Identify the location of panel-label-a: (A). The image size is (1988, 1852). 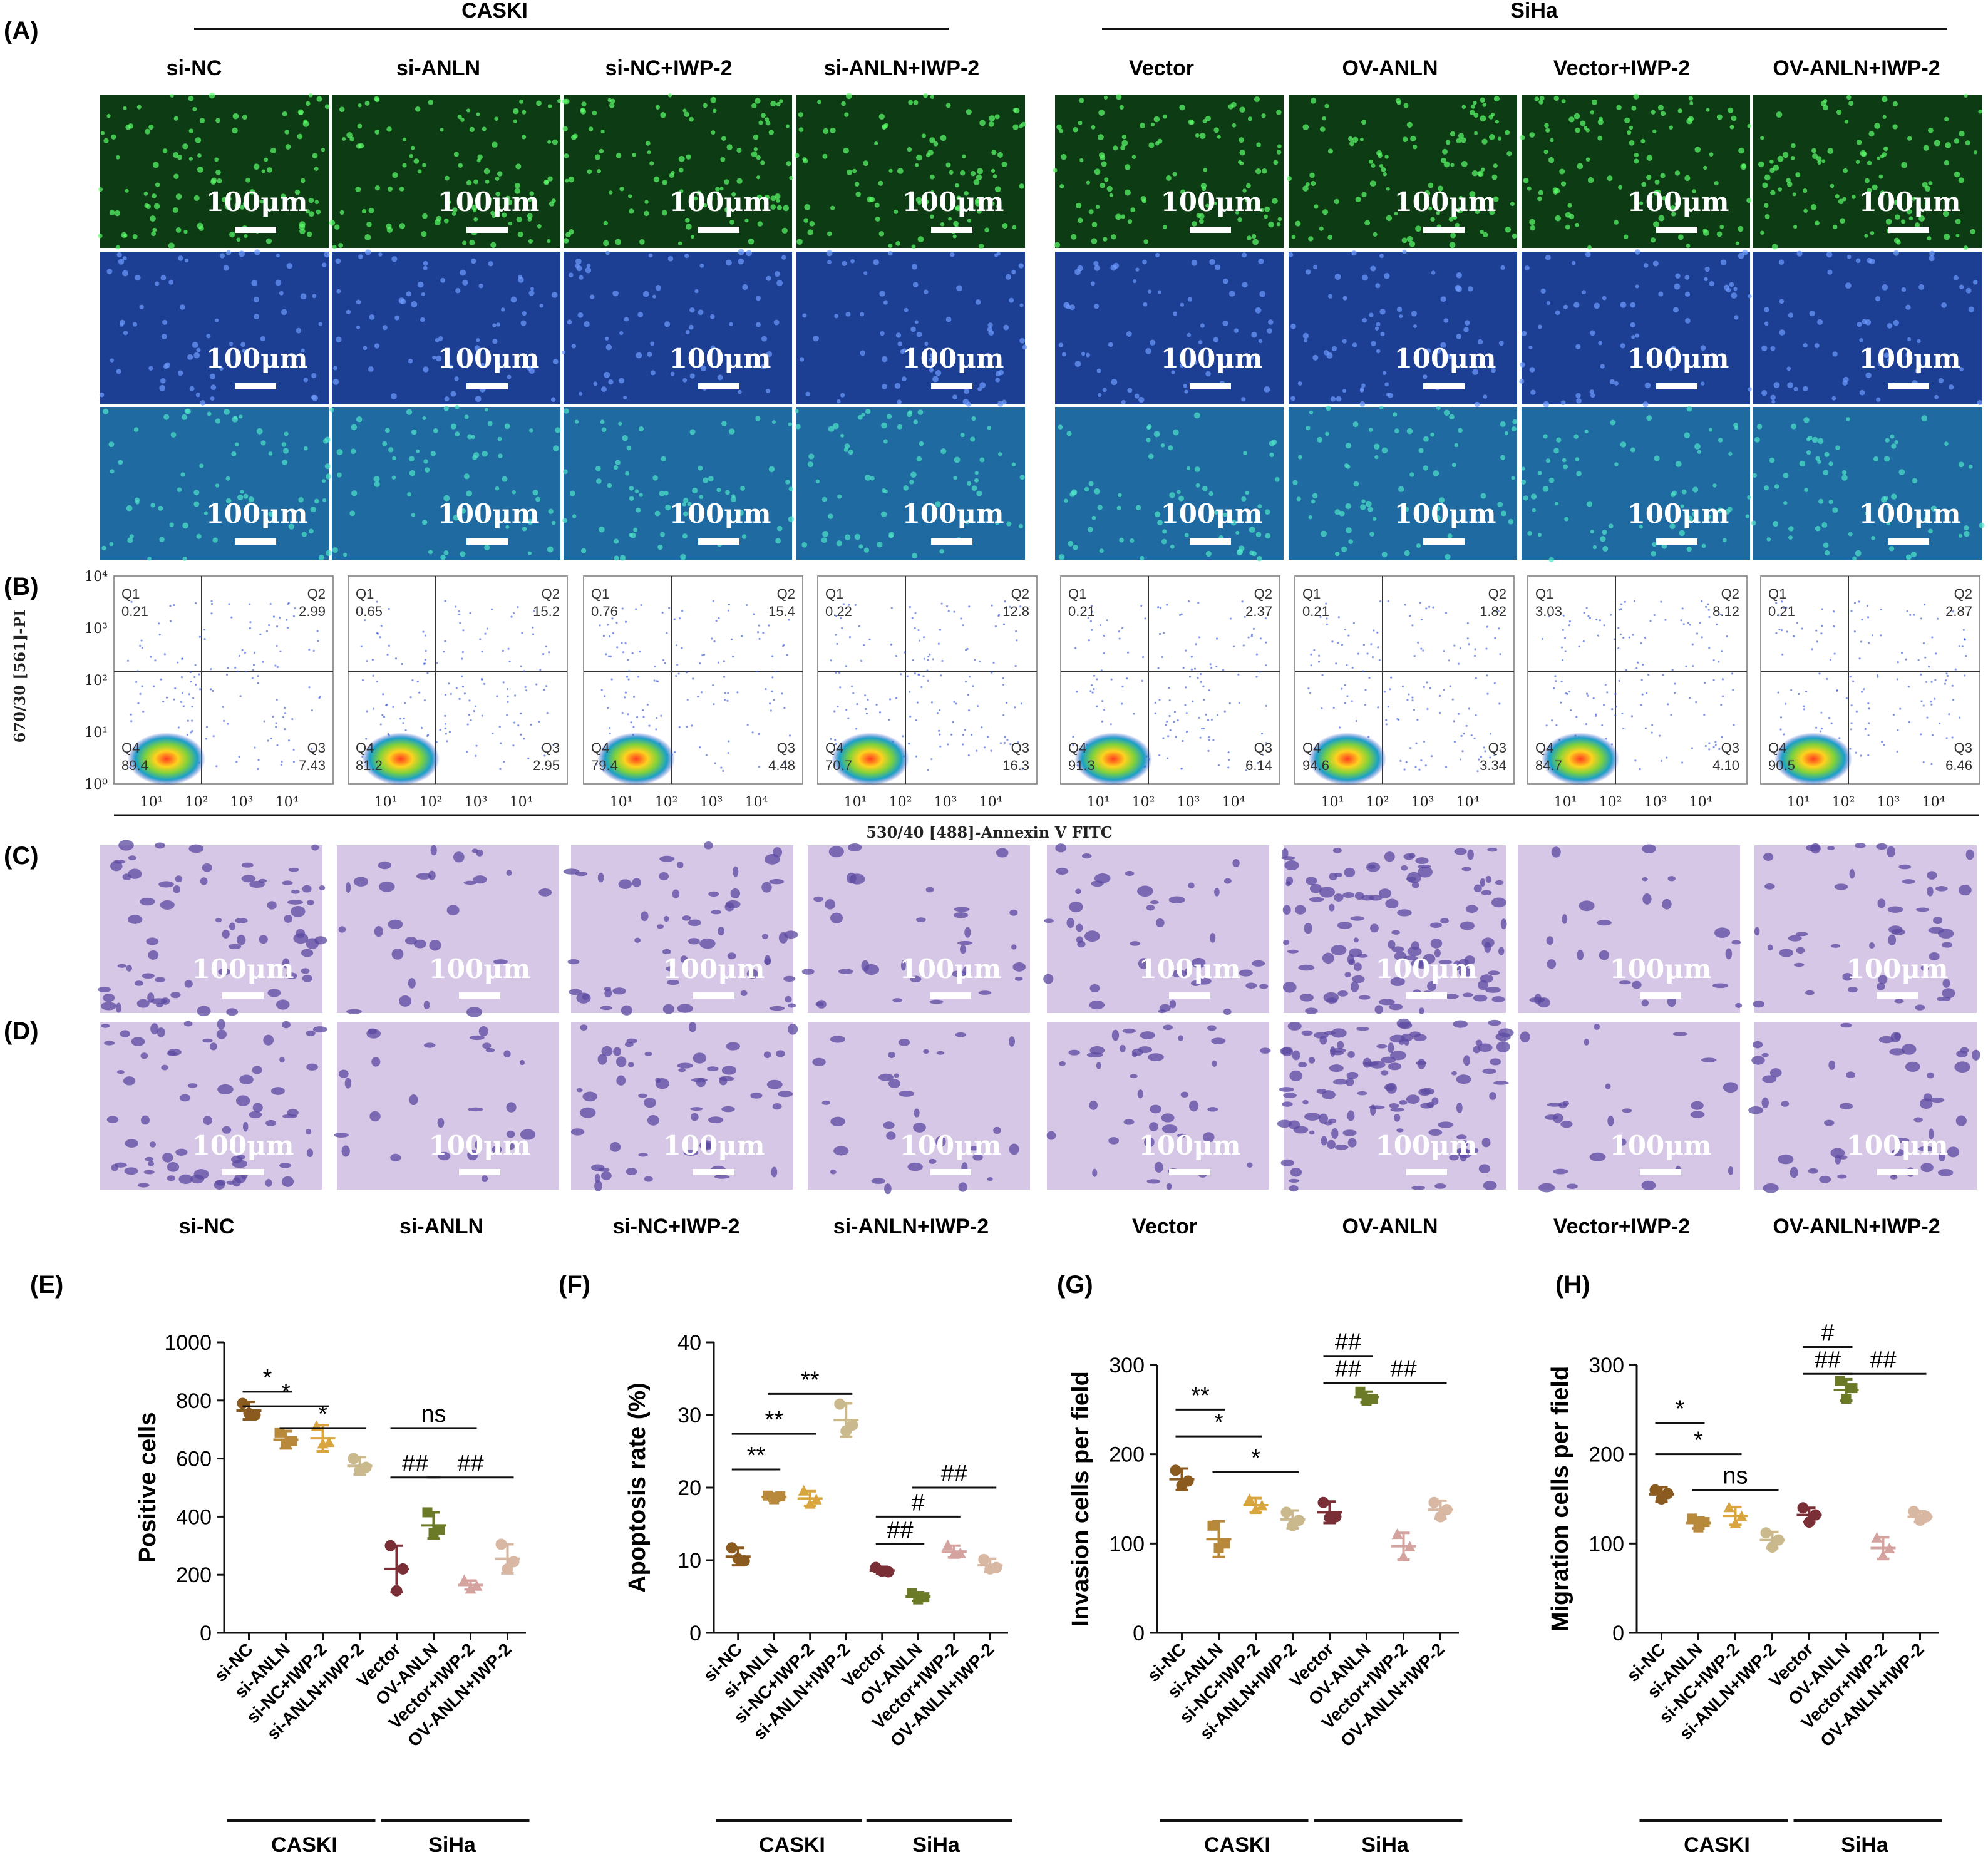
(22, 30).